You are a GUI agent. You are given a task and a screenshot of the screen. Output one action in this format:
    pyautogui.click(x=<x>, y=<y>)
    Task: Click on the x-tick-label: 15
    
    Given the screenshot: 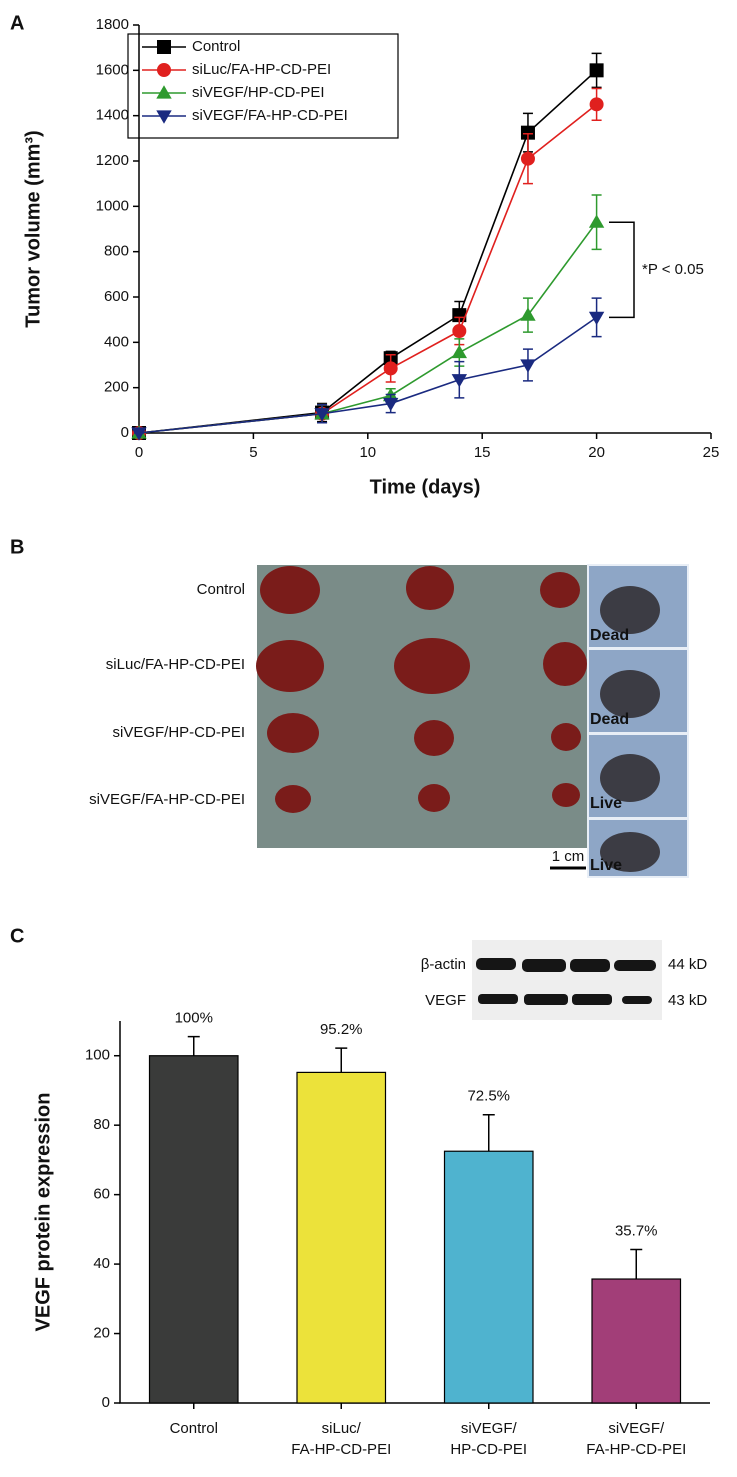 What is the action you would take?
    pyautogui.click(x=482, y=452)
    